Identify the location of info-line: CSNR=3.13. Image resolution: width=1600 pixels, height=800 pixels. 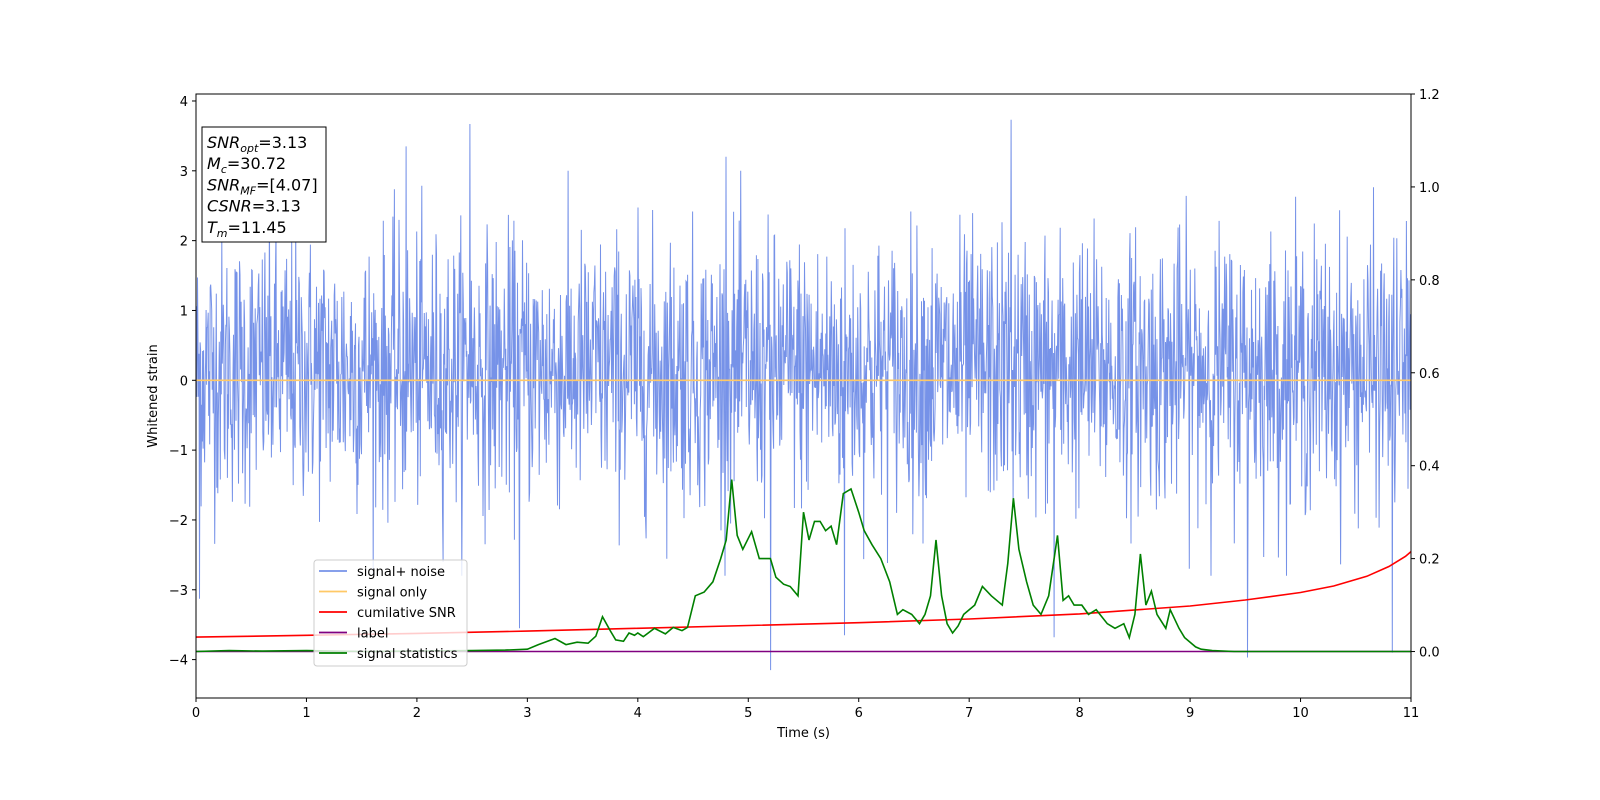
(254, 206).